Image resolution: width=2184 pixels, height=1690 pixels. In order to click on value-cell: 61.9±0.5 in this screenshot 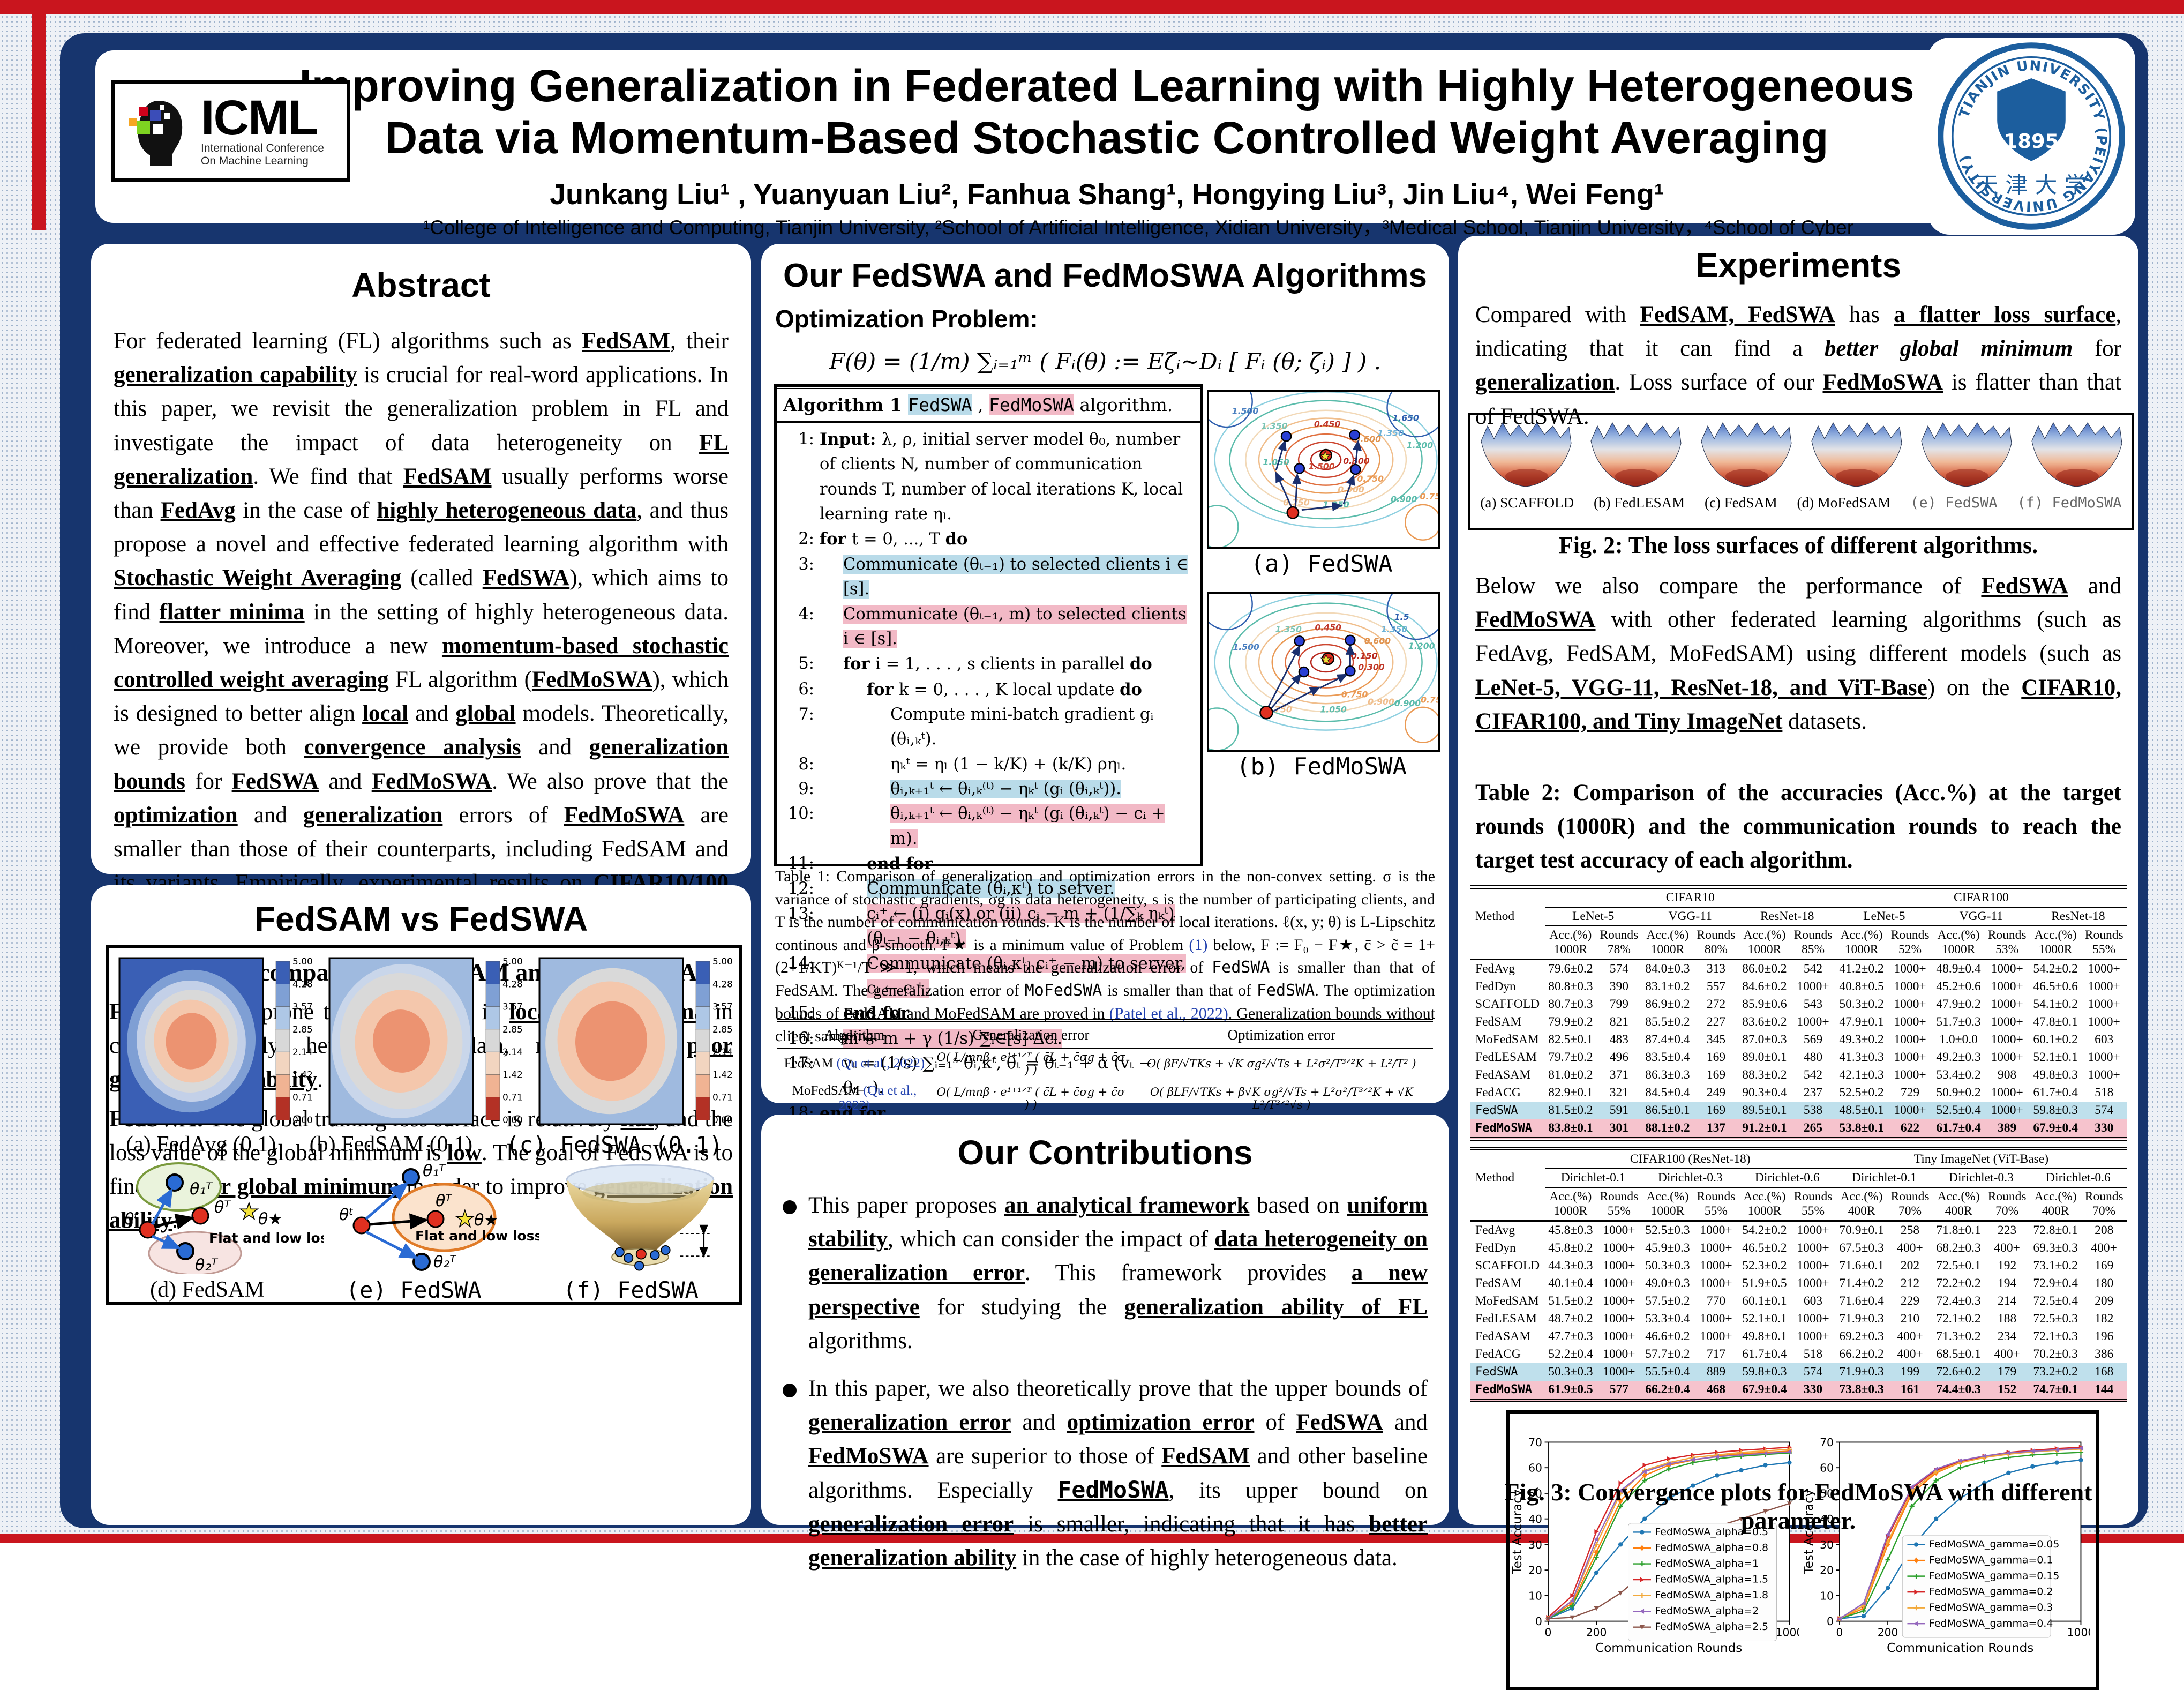, I will do `click(1571, 1389)`.